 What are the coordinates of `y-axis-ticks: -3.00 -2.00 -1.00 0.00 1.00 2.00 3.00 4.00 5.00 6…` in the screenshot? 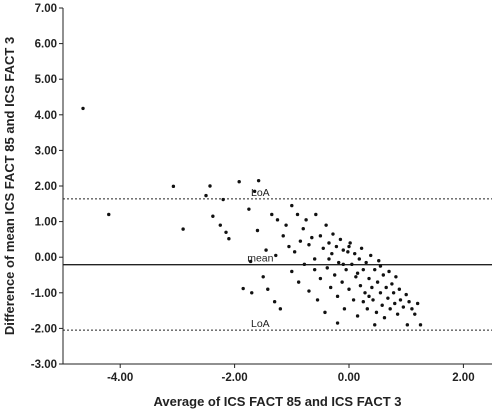 It's located at (47, 187).